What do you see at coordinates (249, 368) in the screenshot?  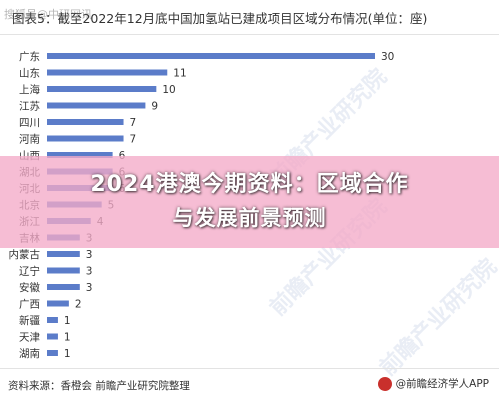 I see `footer-divider` at bounding box center [249, 368].